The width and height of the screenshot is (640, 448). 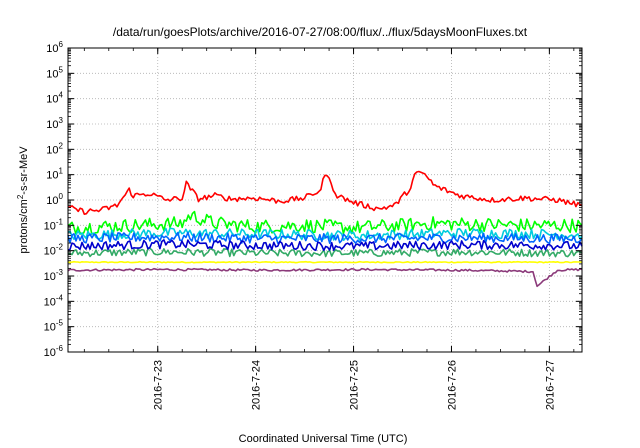 I want to click on y-axis-label-sup: 2, so click(x=20, y=196).